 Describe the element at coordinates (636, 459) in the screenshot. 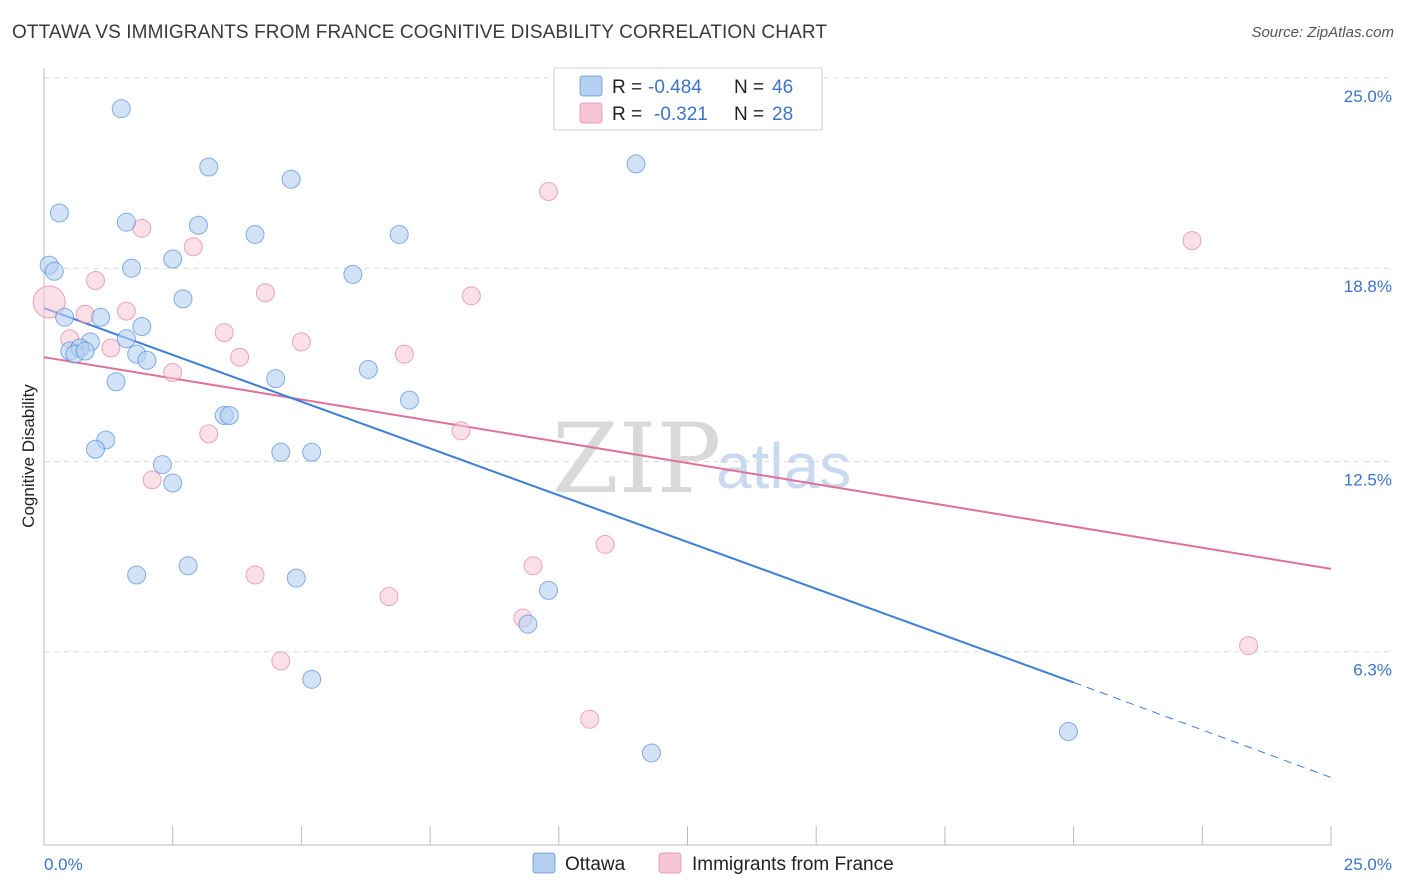

I see `watermark-zip: ZIP` at that location.